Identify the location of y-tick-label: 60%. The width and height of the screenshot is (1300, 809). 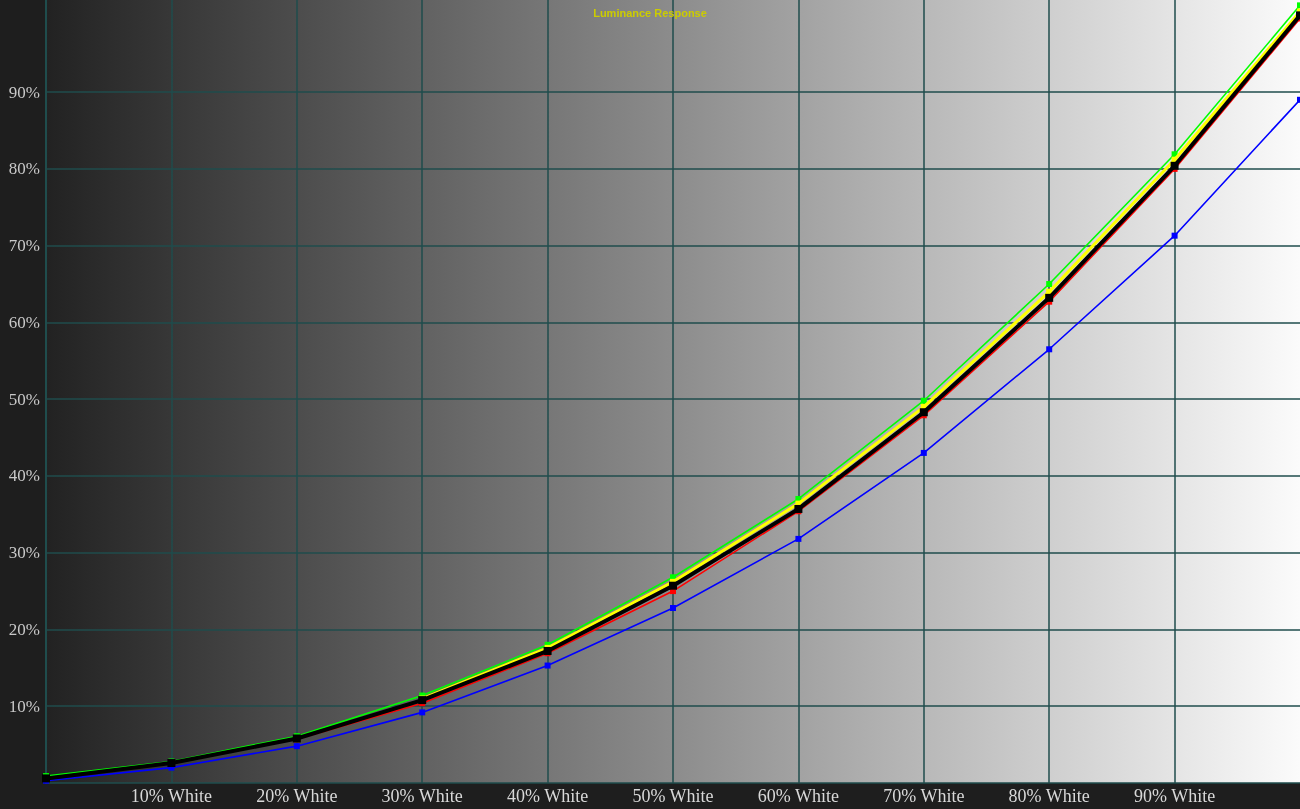
(24, 322).